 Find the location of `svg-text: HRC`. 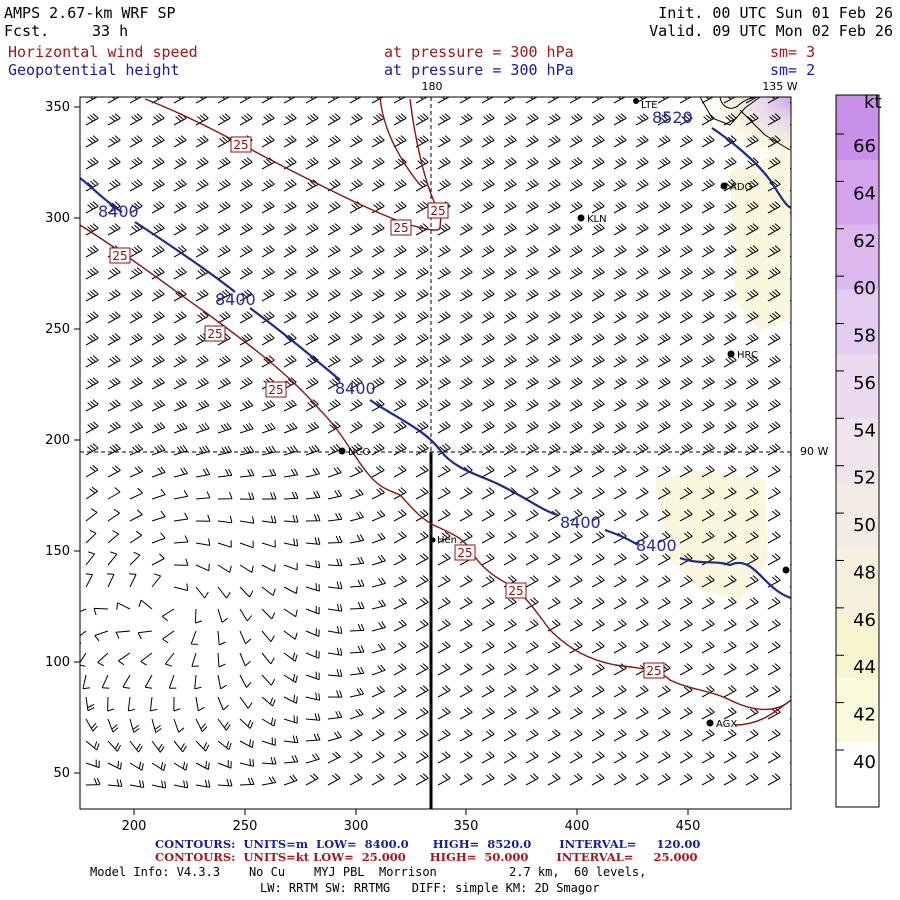

svg-text: HRC is located at coordinates (747, 355).